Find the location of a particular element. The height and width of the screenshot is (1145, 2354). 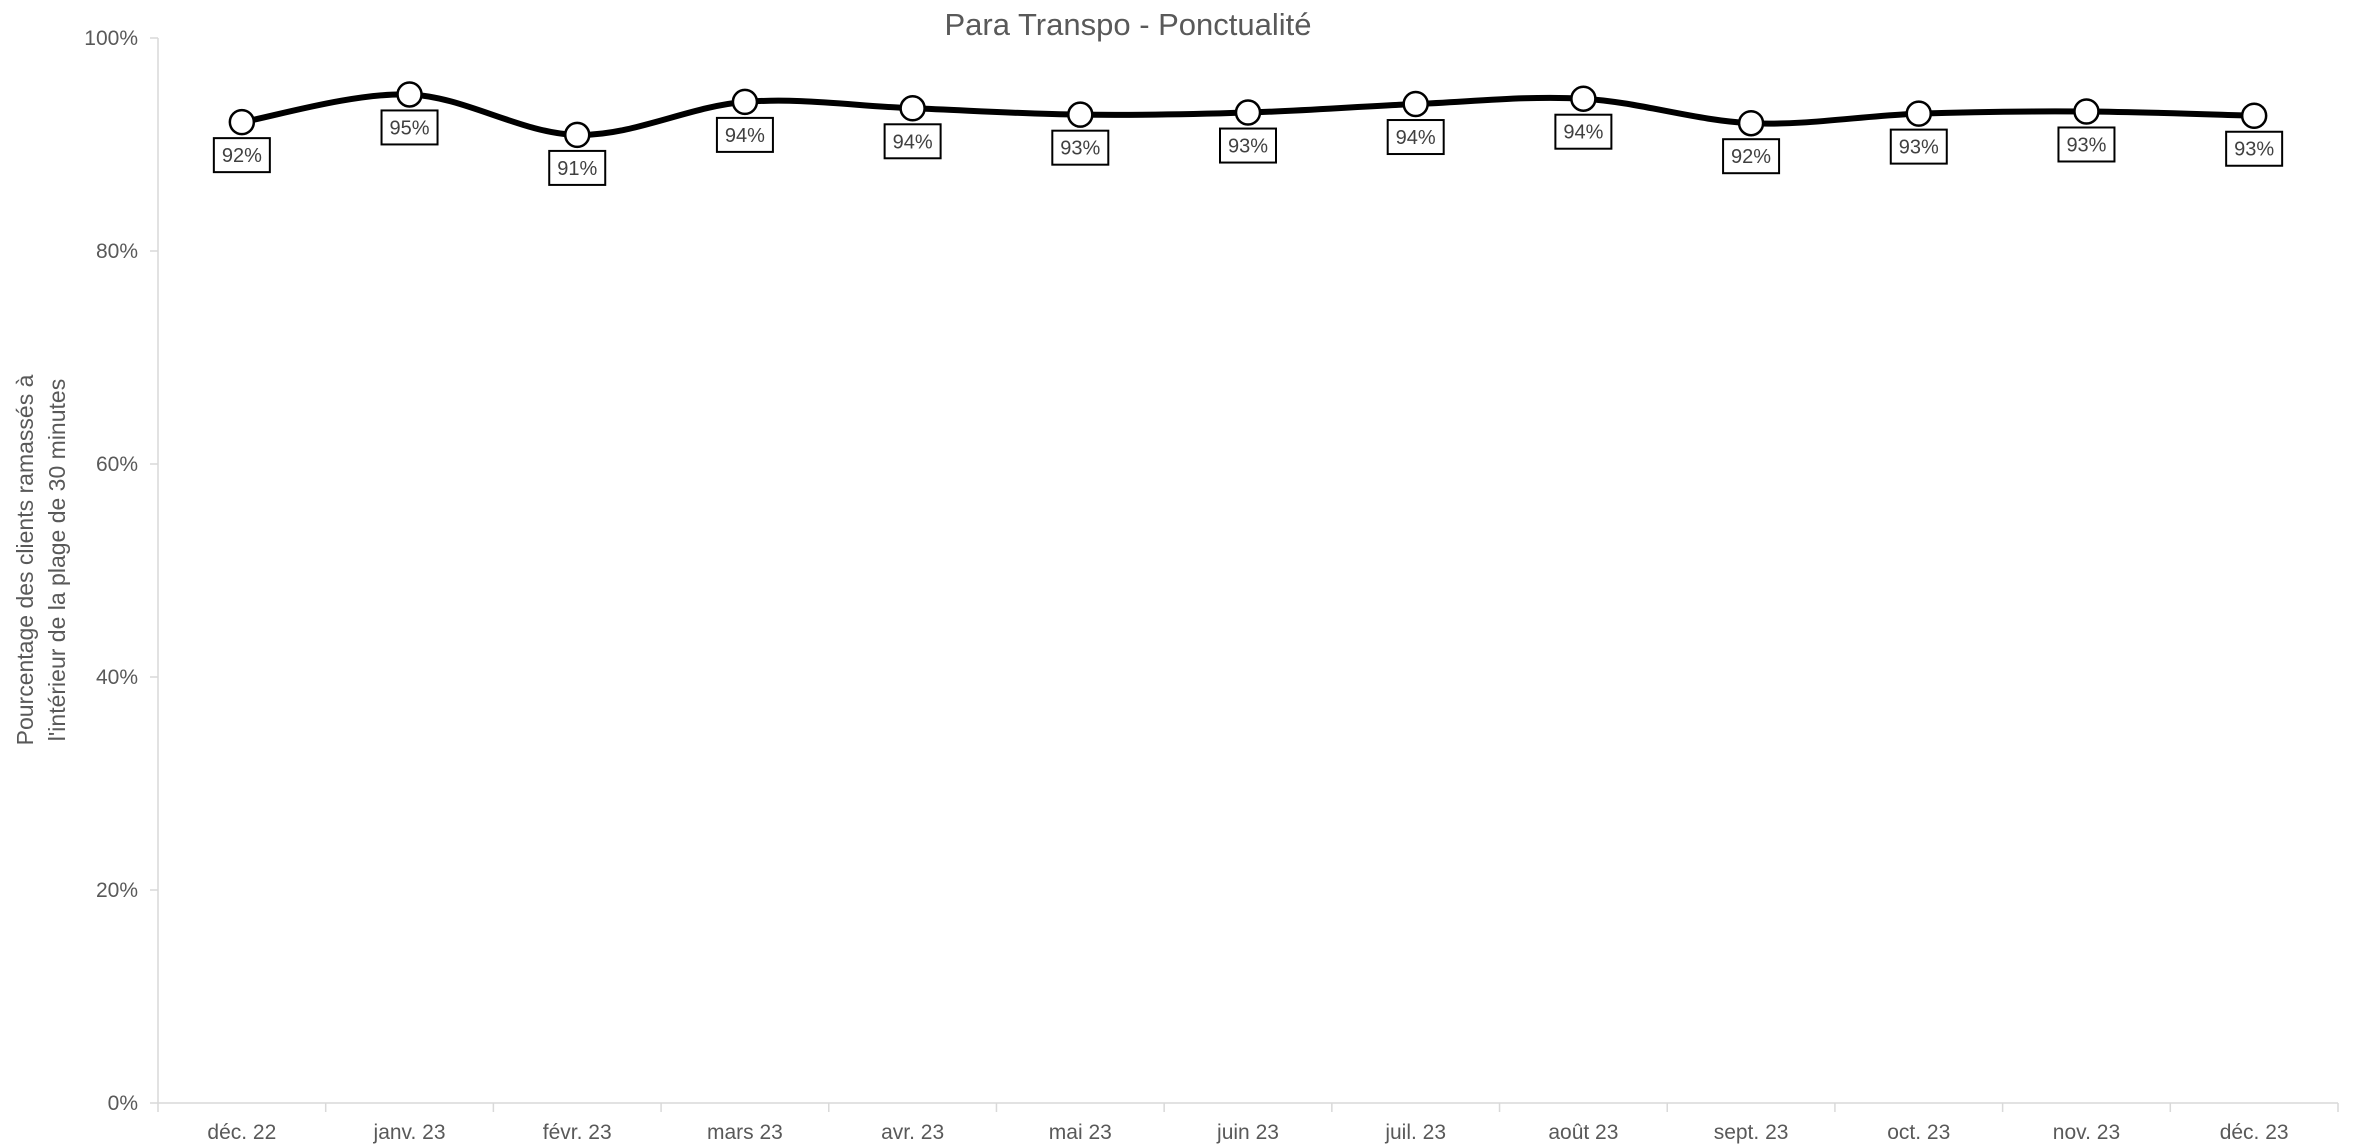

x-tick-label: mars 23 is located at coordinates (745, 1132).